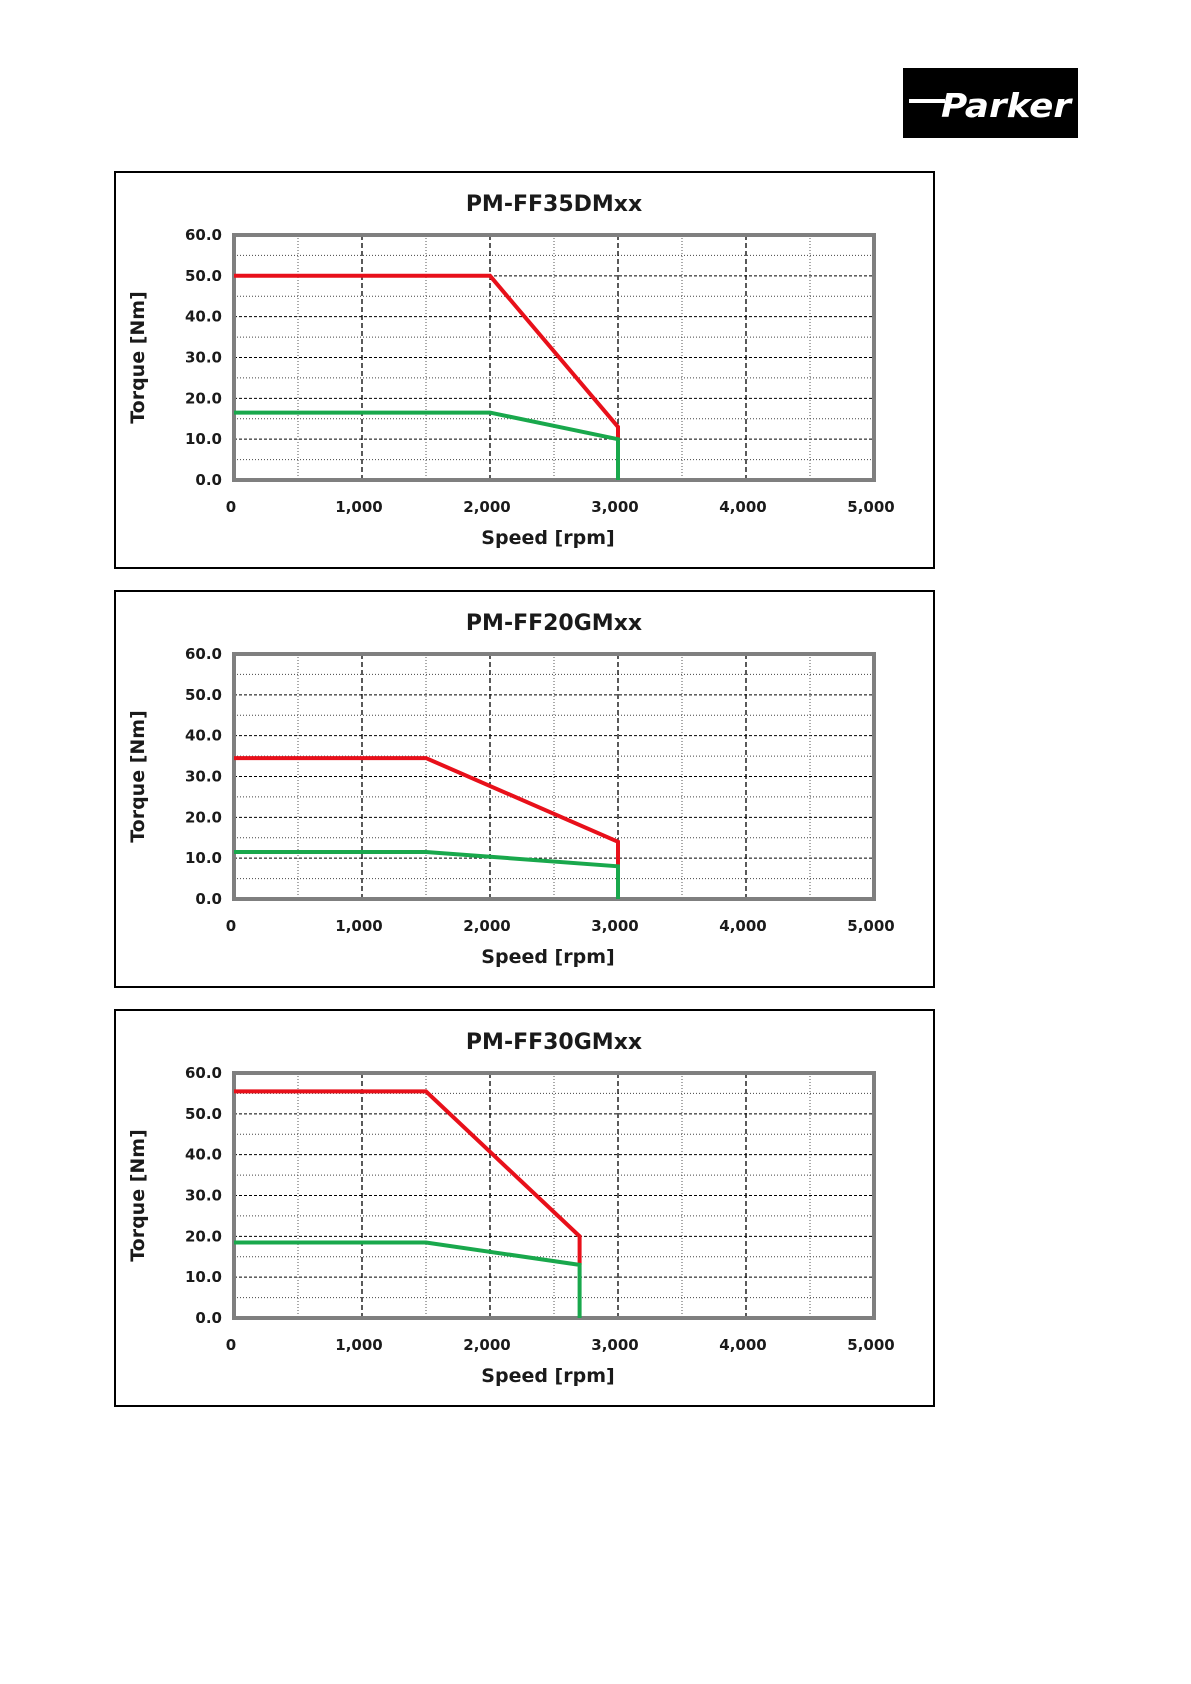 The height and width of the screenshot is (1684, 1191). Describe the element at coordinates (927, 101) in the screenshot. I see `logo-stripe` at that location.